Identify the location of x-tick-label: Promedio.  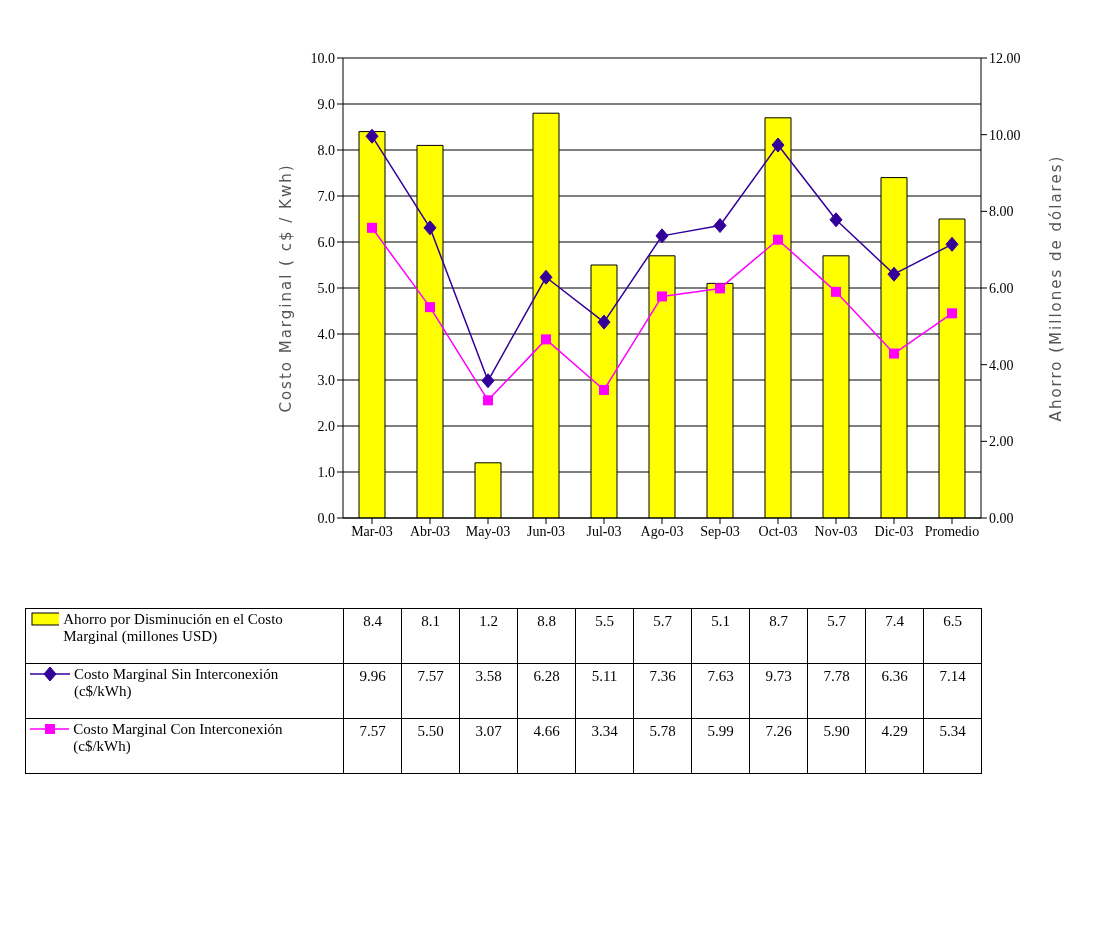
(952, 531).